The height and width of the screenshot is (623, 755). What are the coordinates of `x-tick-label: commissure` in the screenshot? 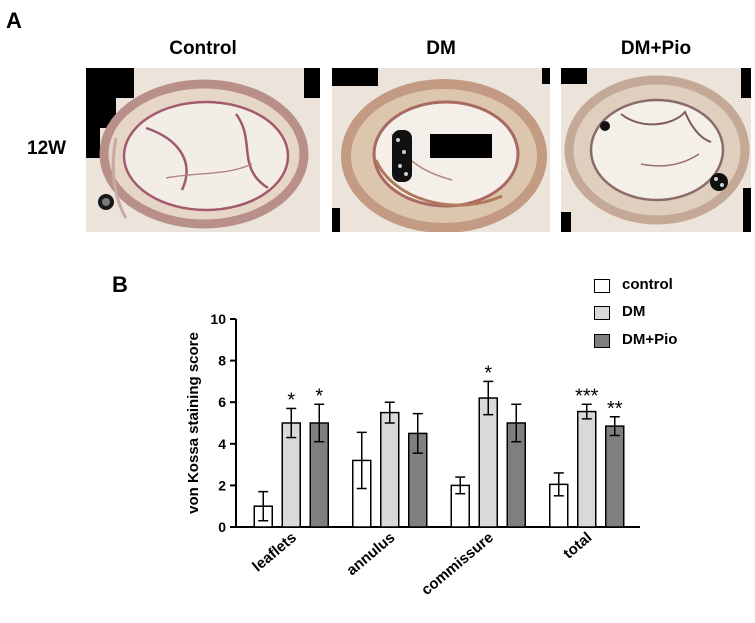 It's located at (457, 564).